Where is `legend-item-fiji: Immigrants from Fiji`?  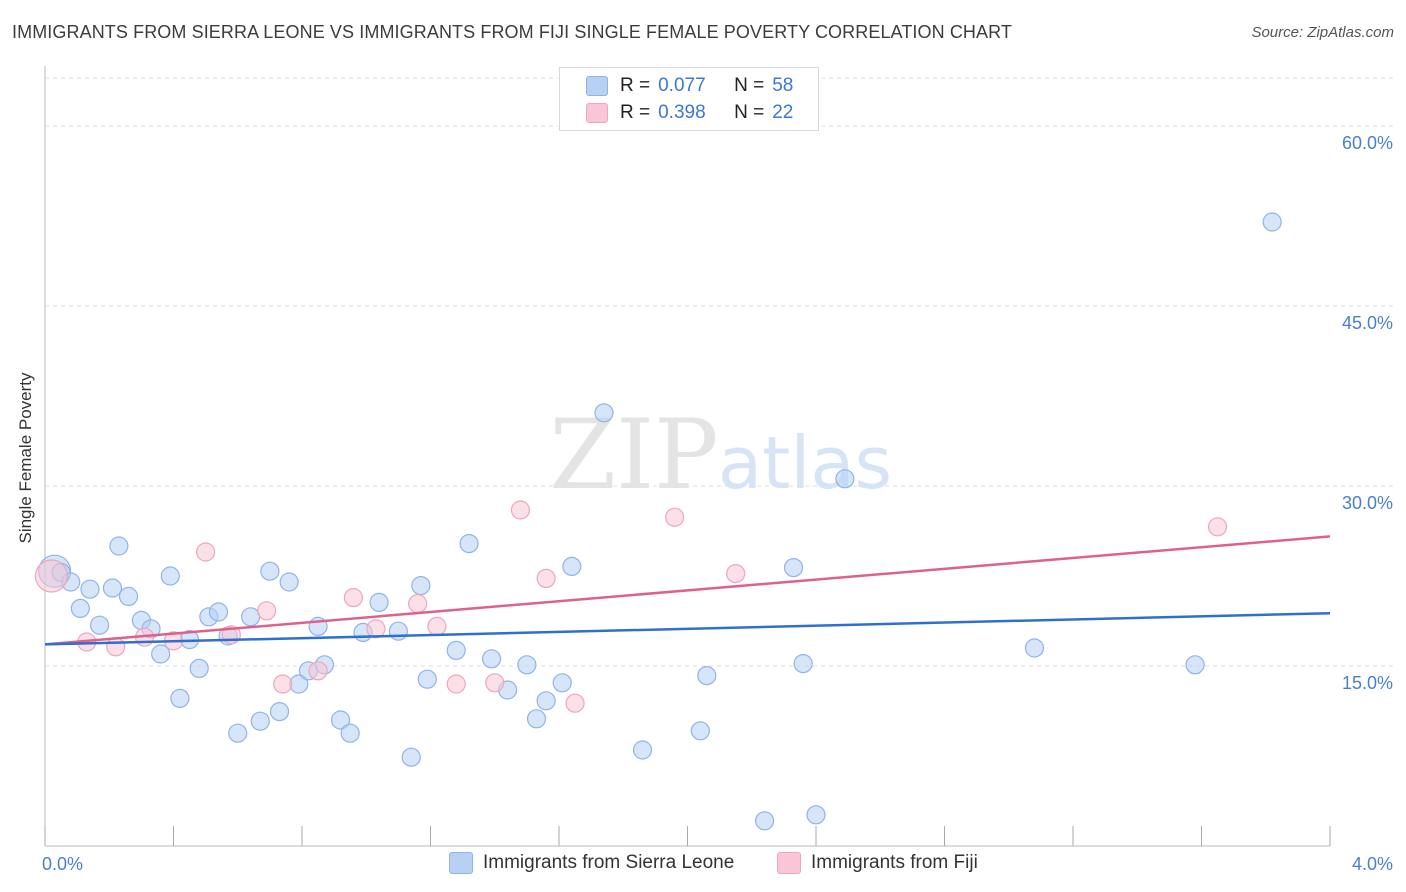 legend-item-fiji: Immigrants from Fiji is located at coordinates (877, 863).